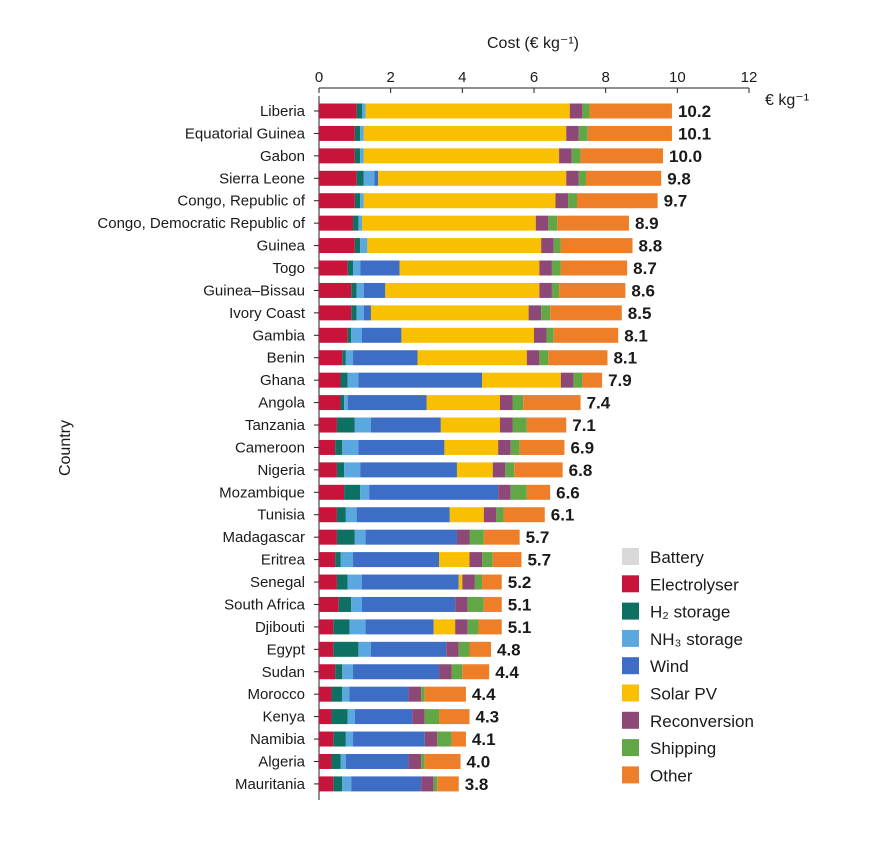 The image size is (879, 850). Describe the element at coordinates (605, 77) in the screenshot. I see `x-tick-label: 8` at that location.